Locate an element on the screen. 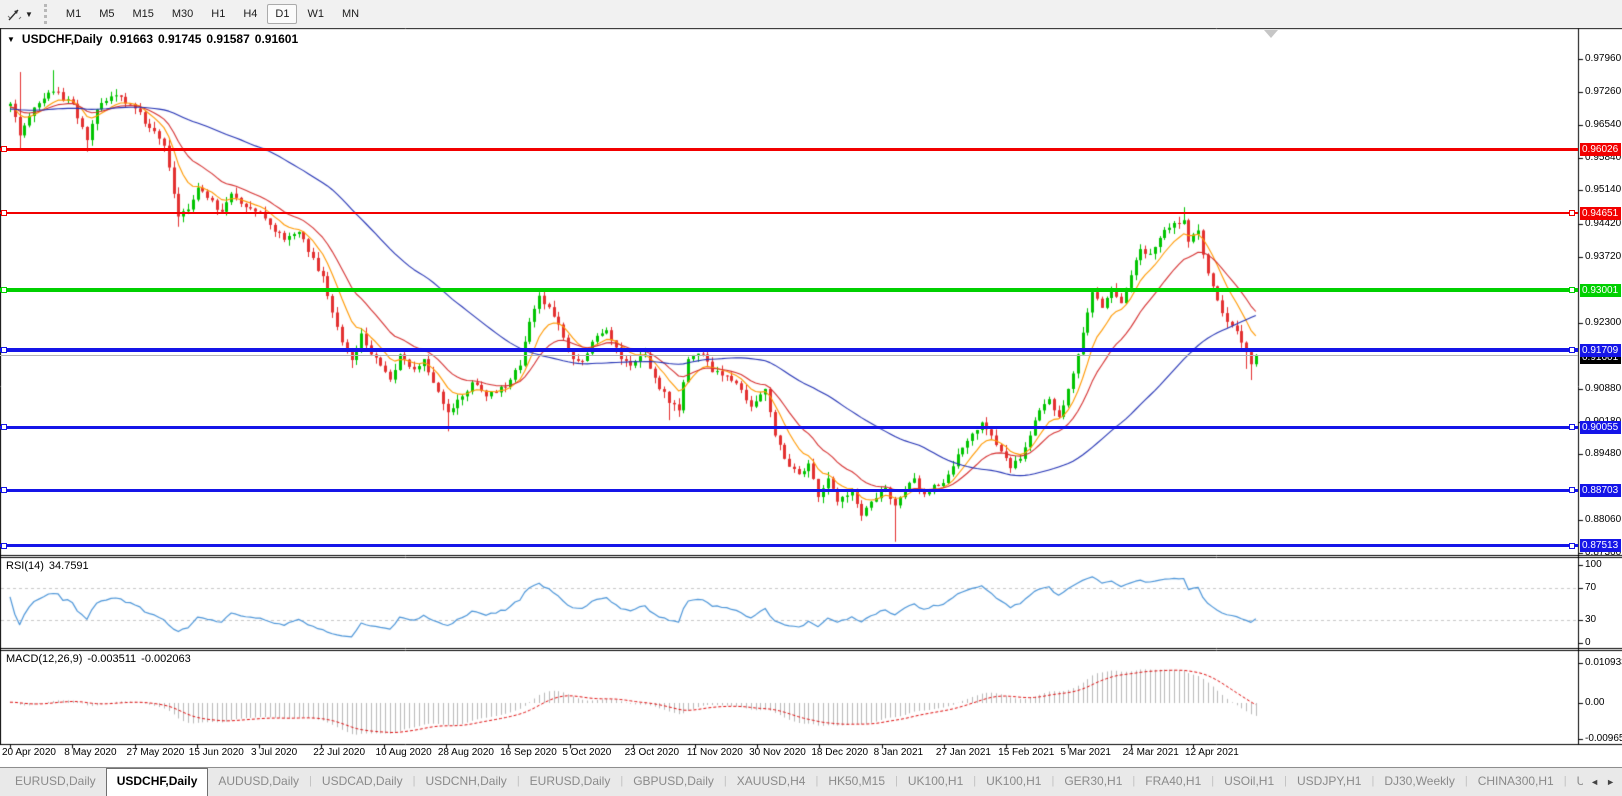 Image resolution: width=1622 pixels, height=796 pixels. timeframe-button-m5: M5 is located at coordinates (107, 14).